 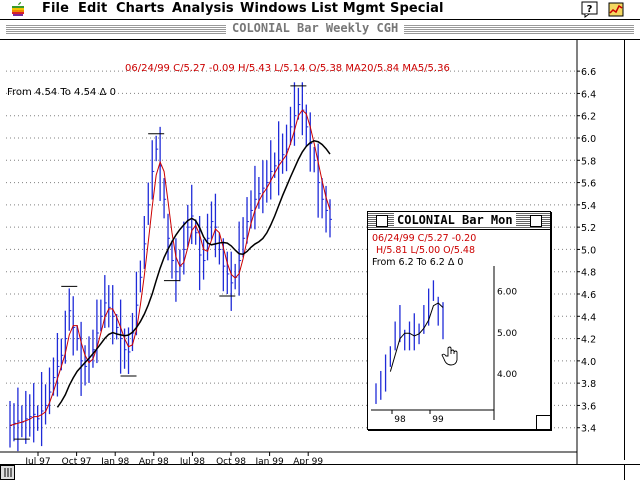 What do you see at coordinates (18, 9) in the screenshot?
I see `apple-icon` at bounding box center [18, 9].